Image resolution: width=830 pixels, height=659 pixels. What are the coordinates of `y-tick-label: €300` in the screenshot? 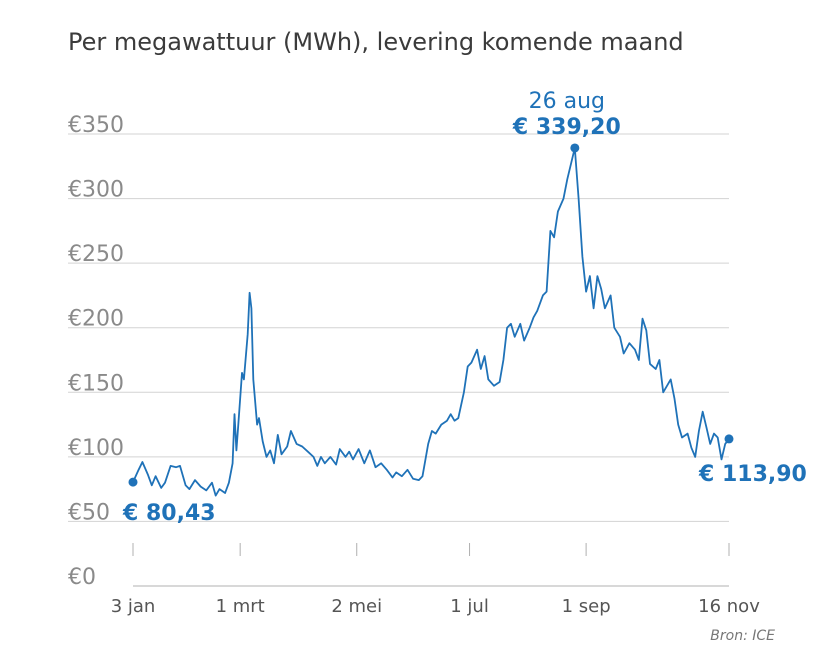 It's located at (96, 190).